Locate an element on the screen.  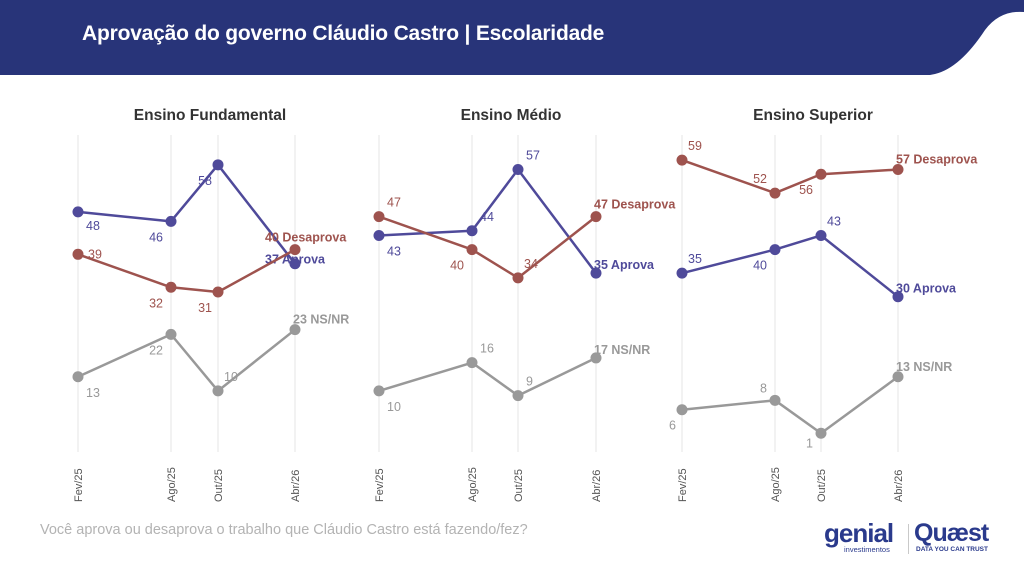
data-label: 6 is located at coordinates (672, 426).